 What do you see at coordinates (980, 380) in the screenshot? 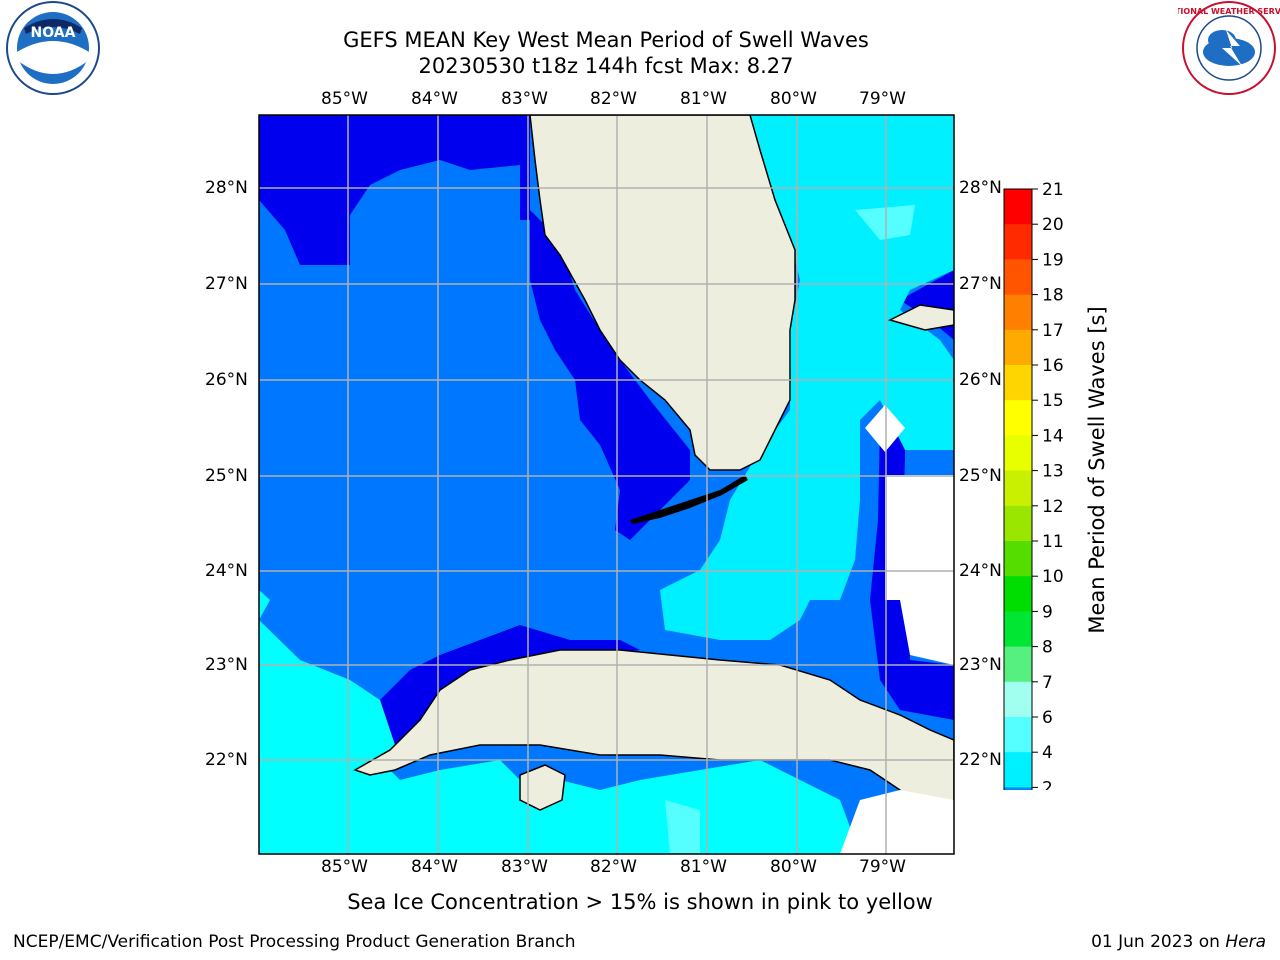
I see `lat-tick-right: 26°N` at bounding box center [980, 380].